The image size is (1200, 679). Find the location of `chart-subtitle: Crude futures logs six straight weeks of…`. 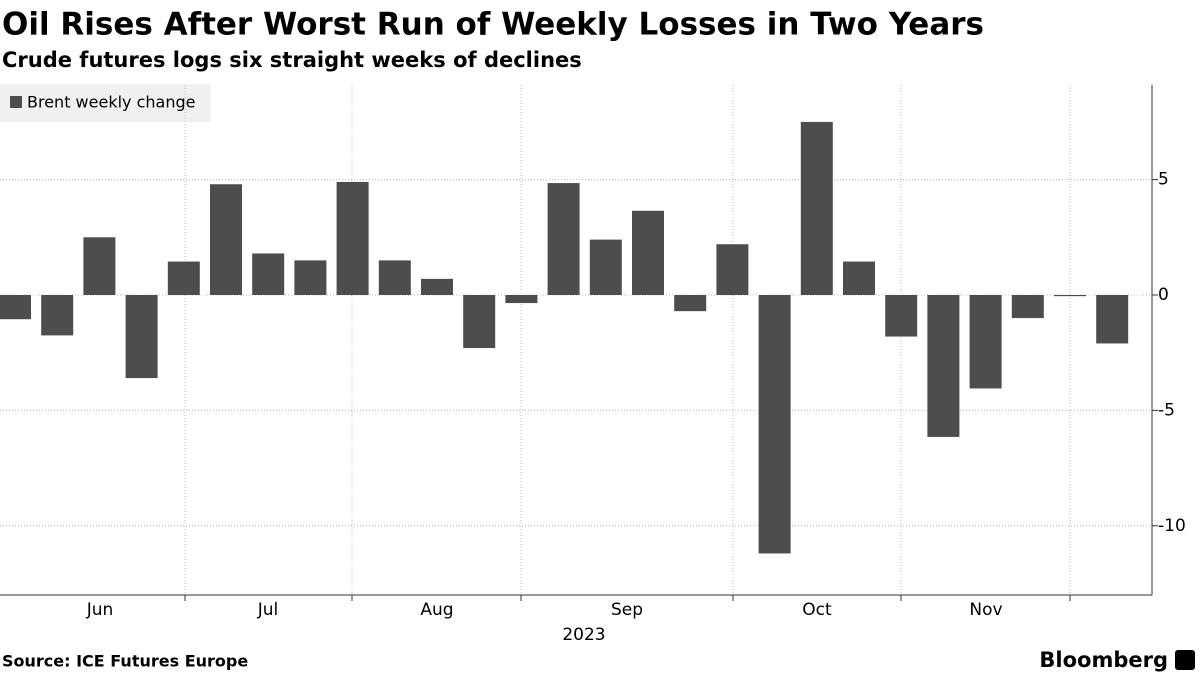

chart-subtitle: Crude futures logs six straight weeks of… is located at coordinates (292, 60).